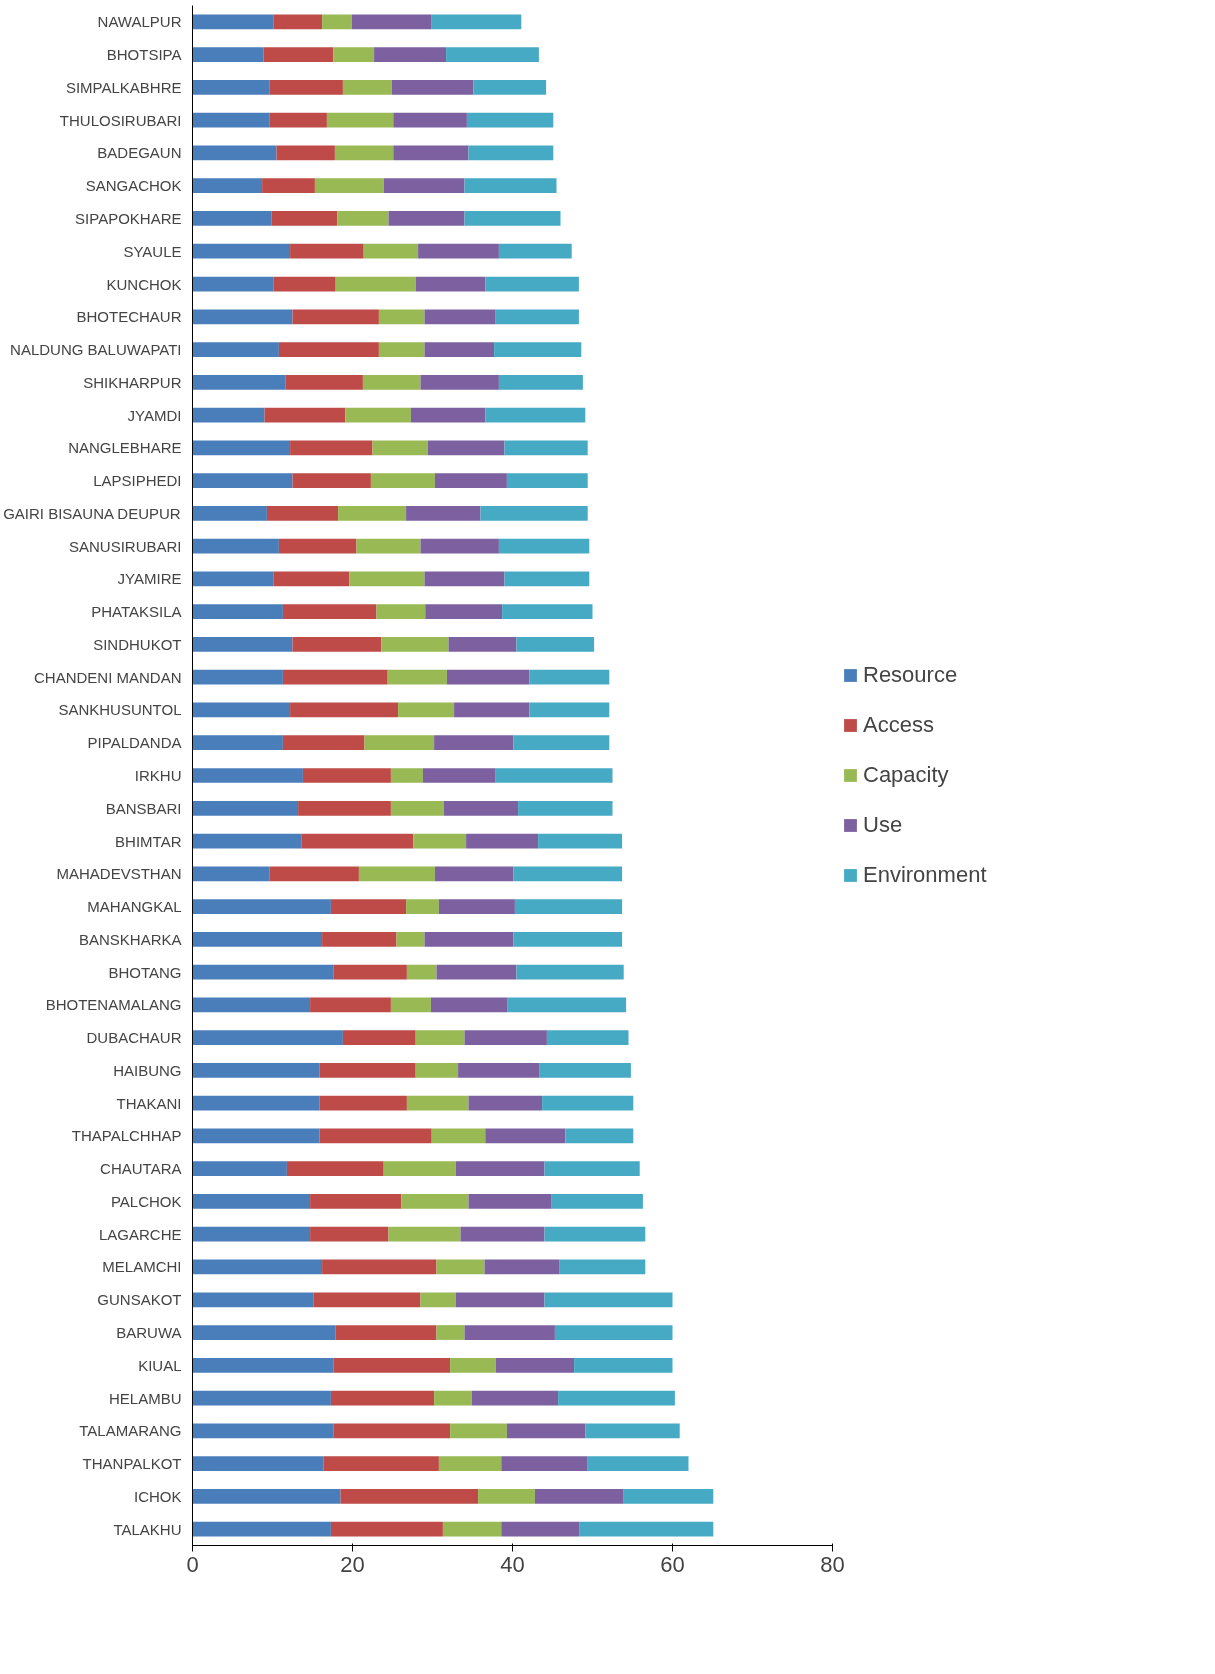  I want to click on y-tick-label: LAPSIPHEDI, so click(137, 481).